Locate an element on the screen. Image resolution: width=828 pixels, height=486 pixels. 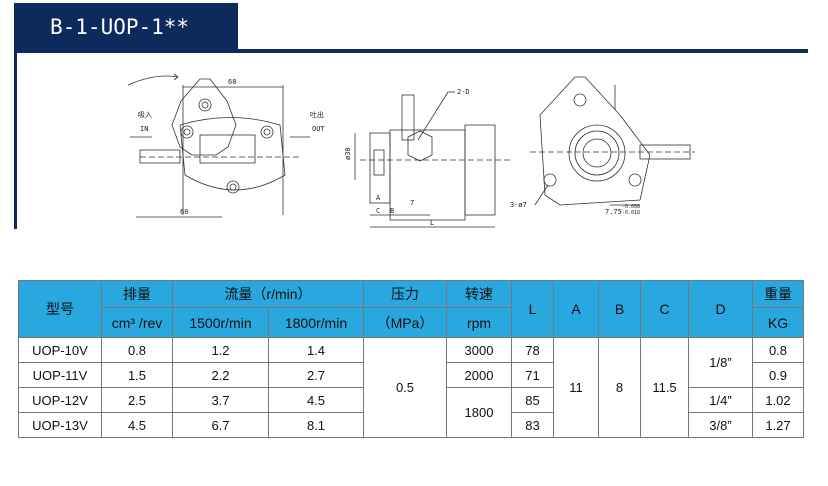
dim-l: L is located at coordinates (432, 223).